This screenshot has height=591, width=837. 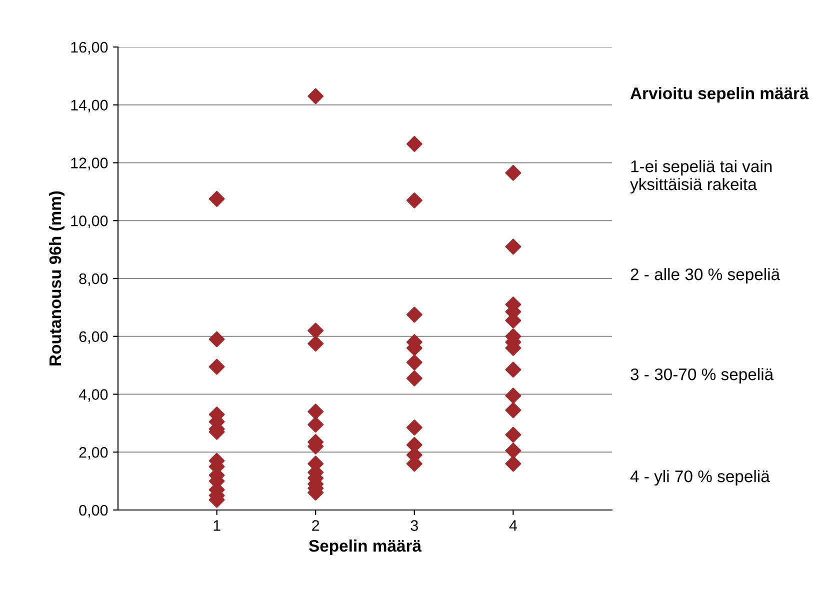 I want to click on text: Arvioitu sepelin määrä, so click(x=719, y=95).